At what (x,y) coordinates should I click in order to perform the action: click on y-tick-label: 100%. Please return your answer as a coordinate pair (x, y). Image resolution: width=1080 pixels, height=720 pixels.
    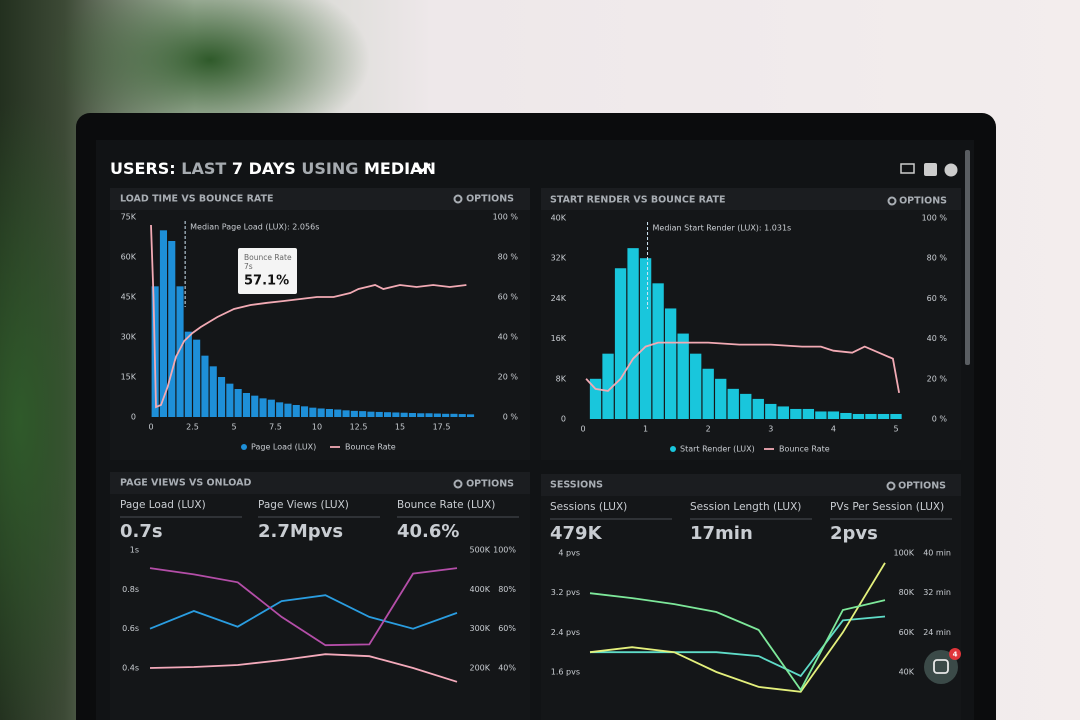
    Looking at the image, I should click on (504, 550).